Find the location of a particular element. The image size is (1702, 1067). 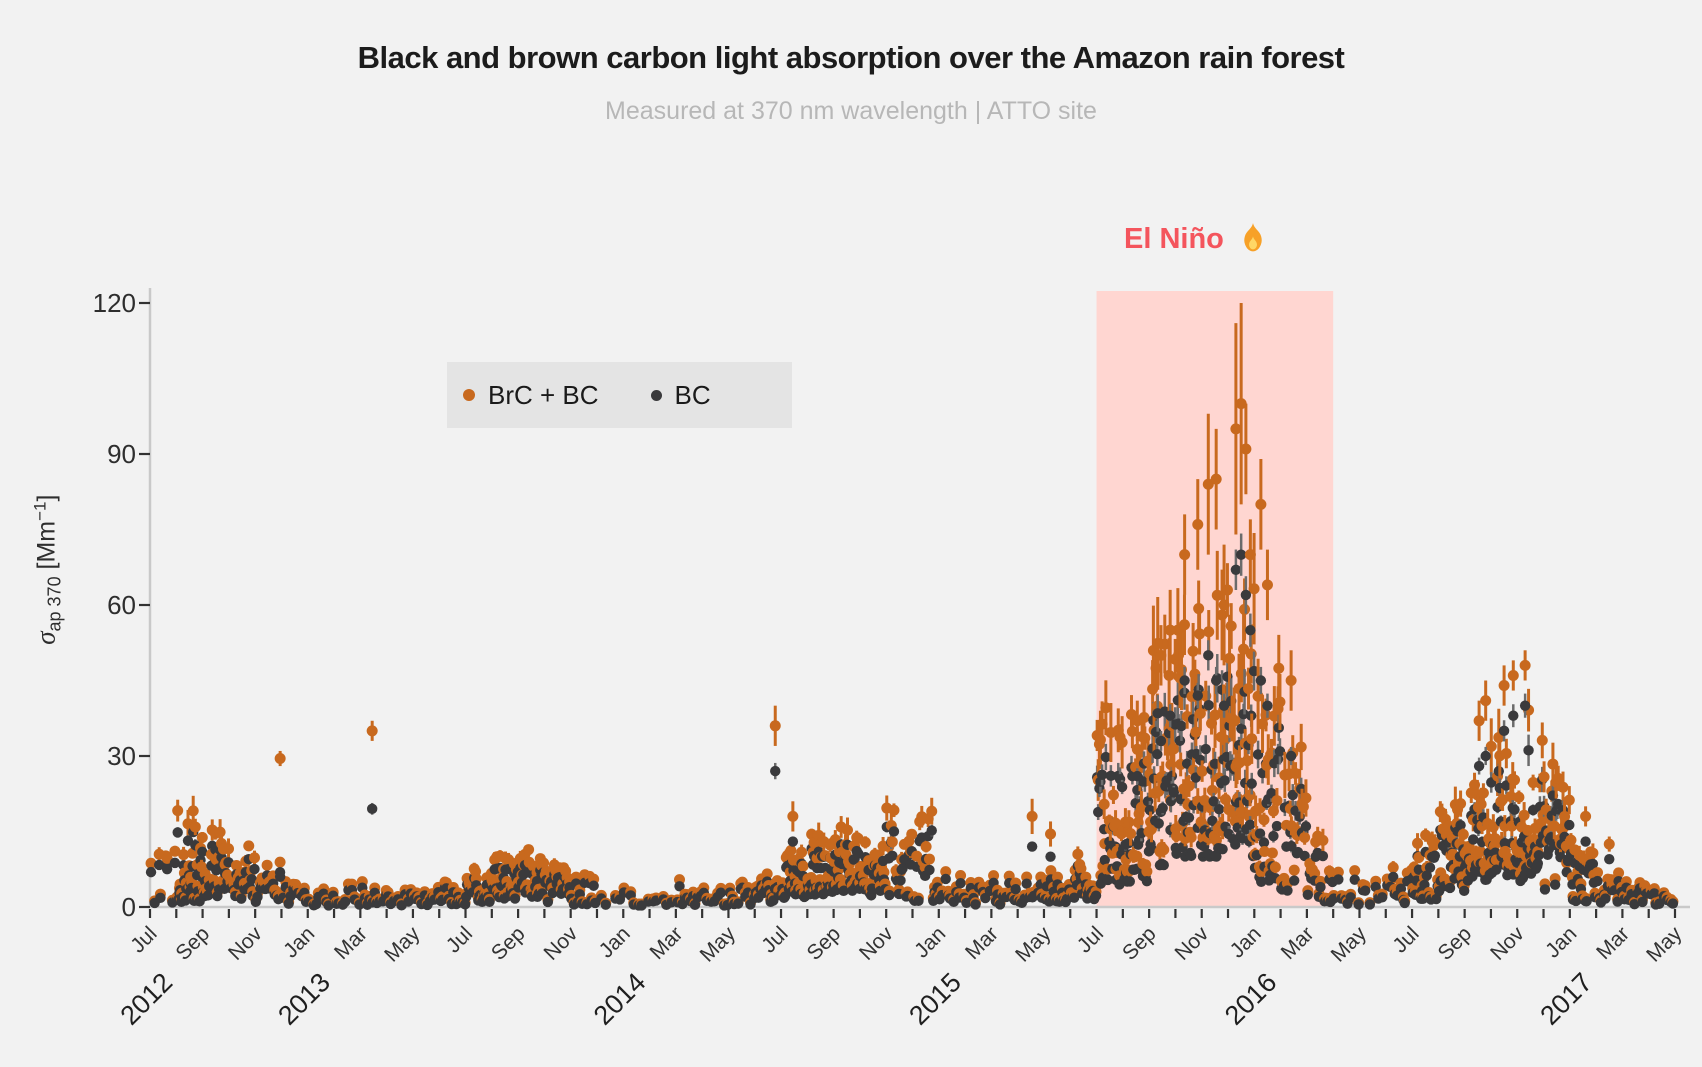

svg-text: 2013 is located at coordinates (304, 999).